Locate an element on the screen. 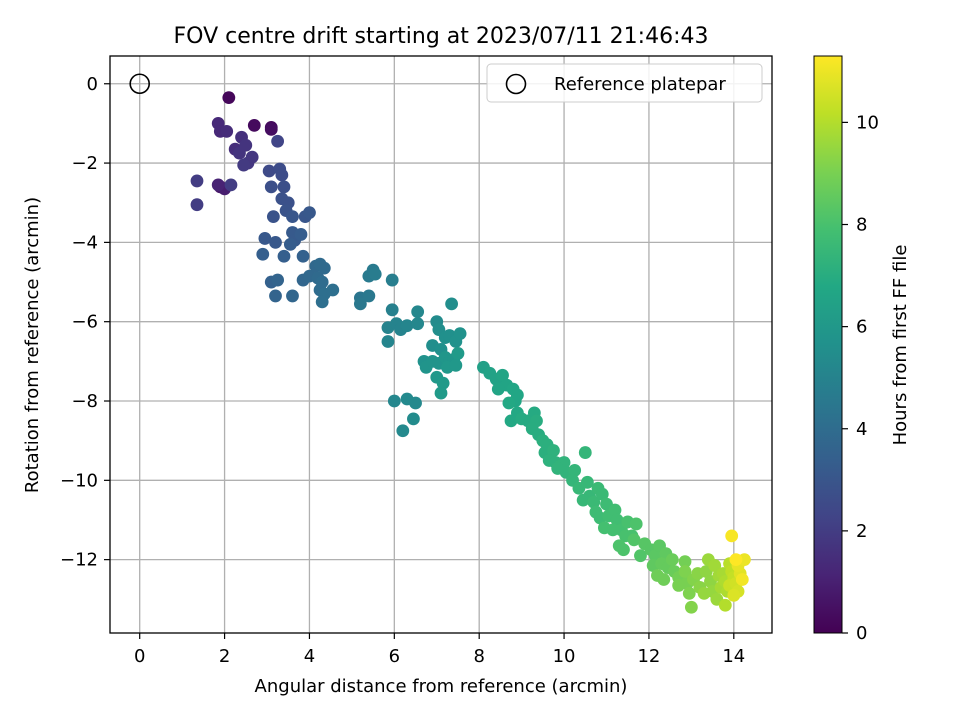 This screenshot has width=960, height=724. colorbar-tick-label: 2 is located at coordinates (861, 531).